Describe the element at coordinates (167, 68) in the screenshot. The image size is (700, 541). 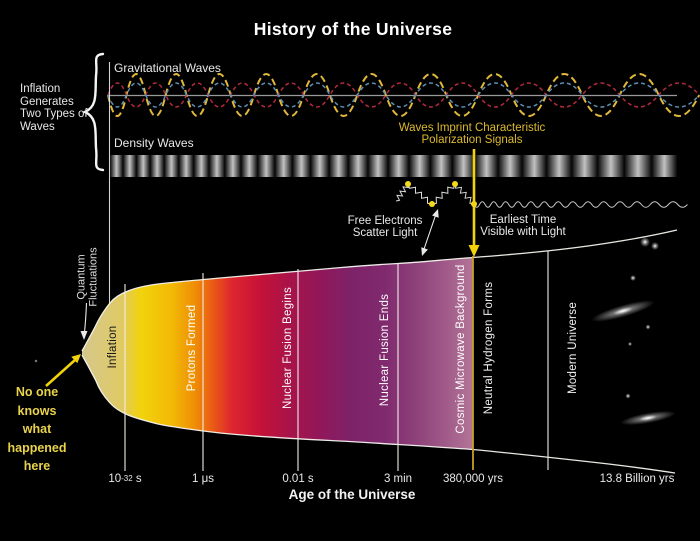
I see `gravitational-waves-label: Gravitational Waves` at that location.